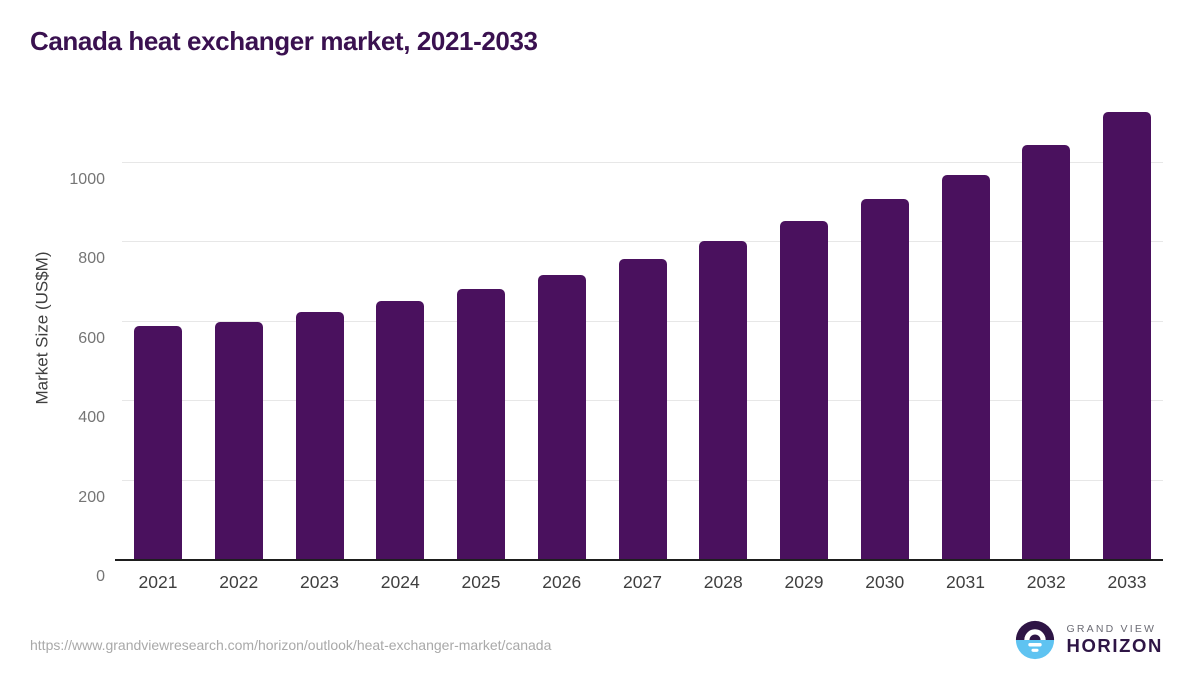 The image size is (1200, 675). I want to click on bar-2021, so click(158, 442).